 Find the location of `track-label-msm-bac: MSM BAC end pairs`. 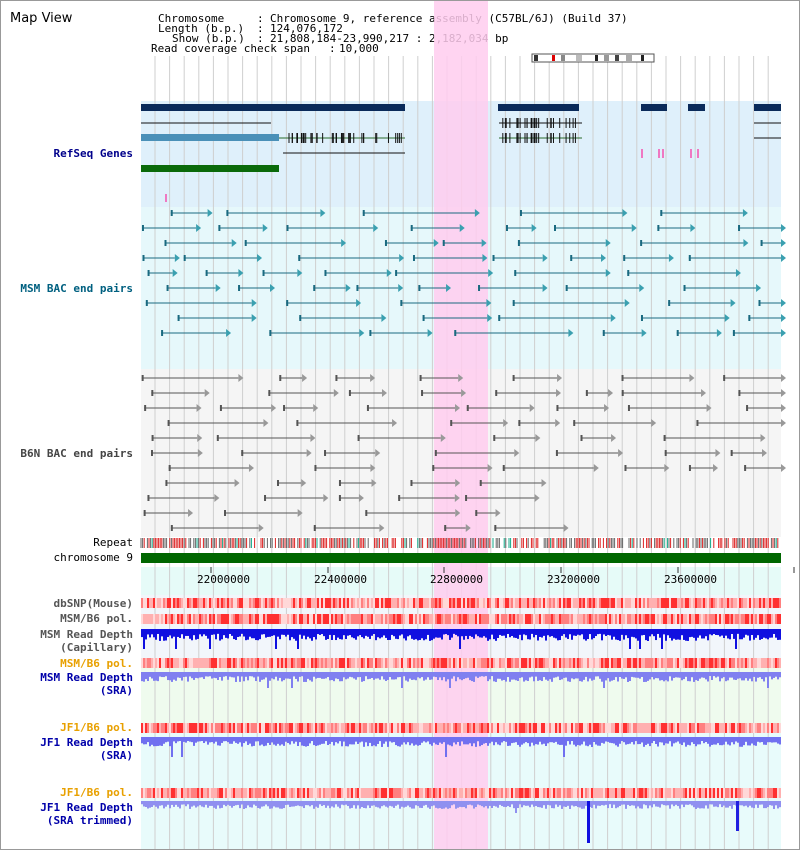

track-label-msm-bac: MSM BAC end pairs is located at coordinates (76, 288).